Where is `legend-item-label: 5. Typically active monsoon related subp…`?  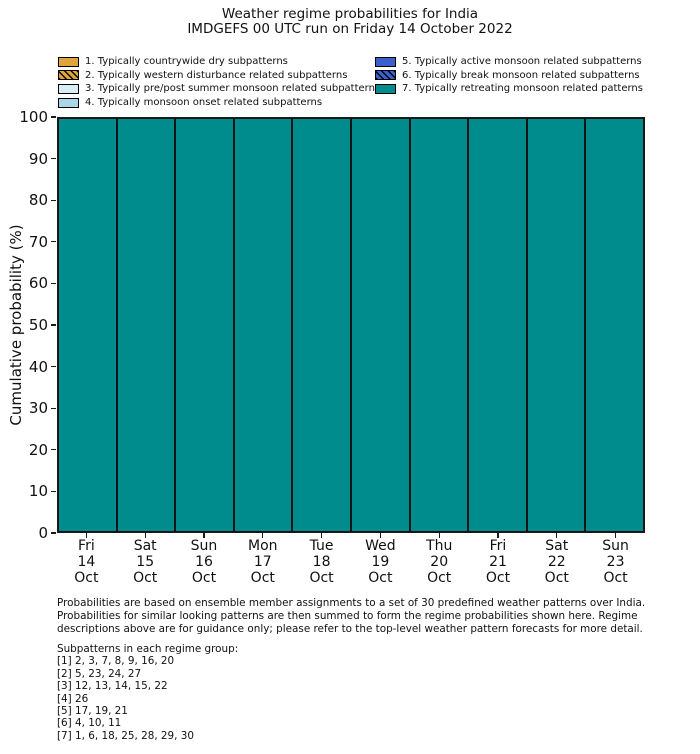
legend-item-label: 5. Typically active monsoon related subp… is located at coordinates (522, 62).